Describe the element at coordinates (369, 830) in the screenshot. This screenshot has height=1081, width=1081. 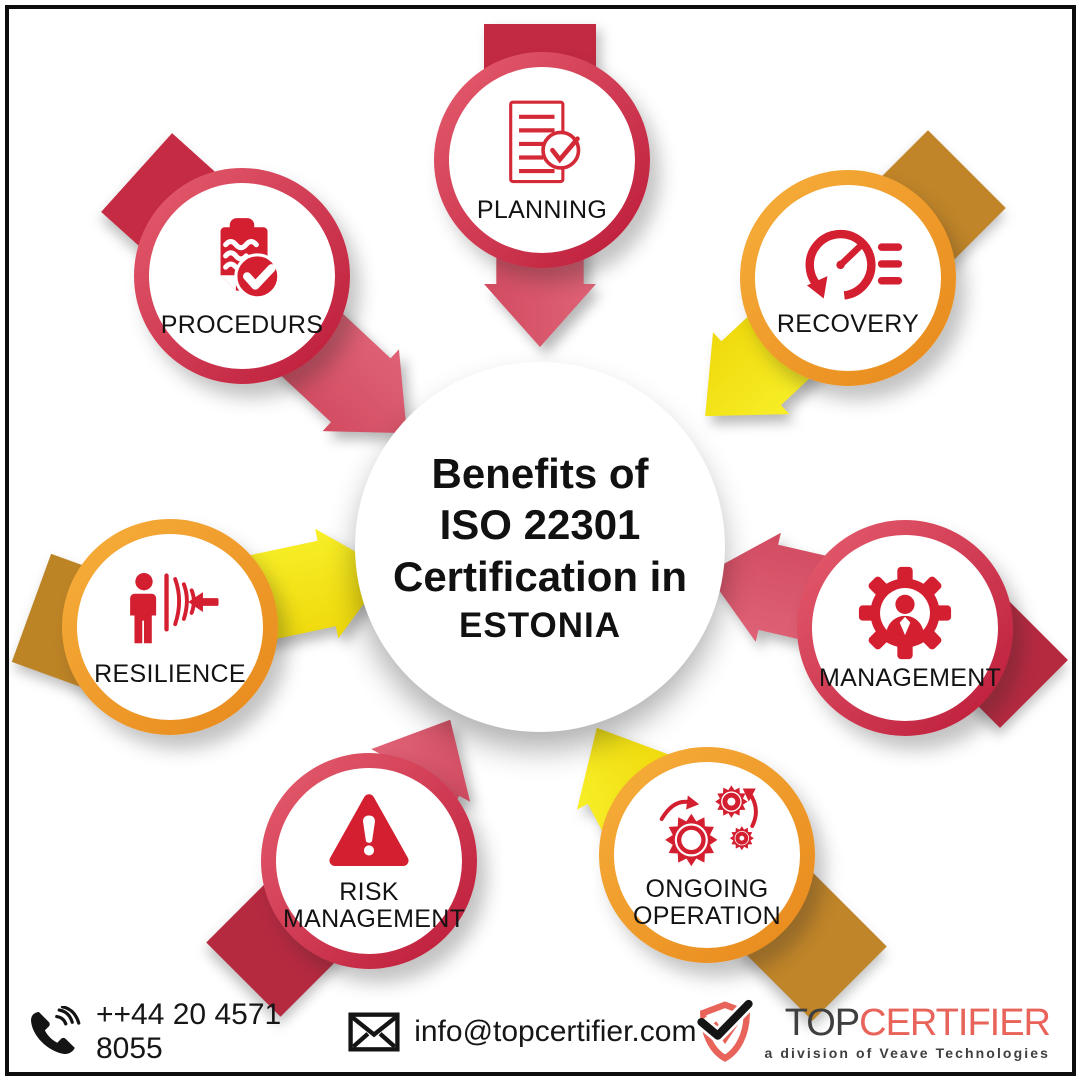
I see `warning-triangle-icon` at that location.